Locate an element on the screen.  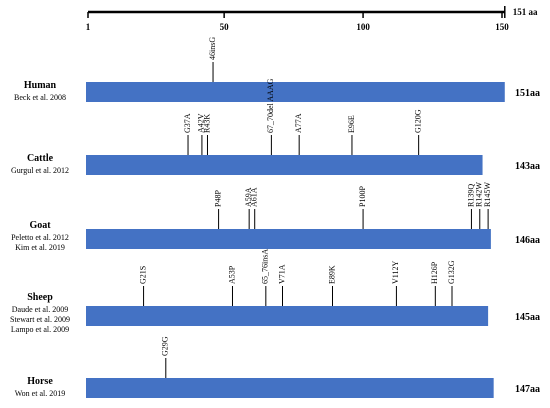
mutation-label: 65_76insA is located at coordinates (265, 266).